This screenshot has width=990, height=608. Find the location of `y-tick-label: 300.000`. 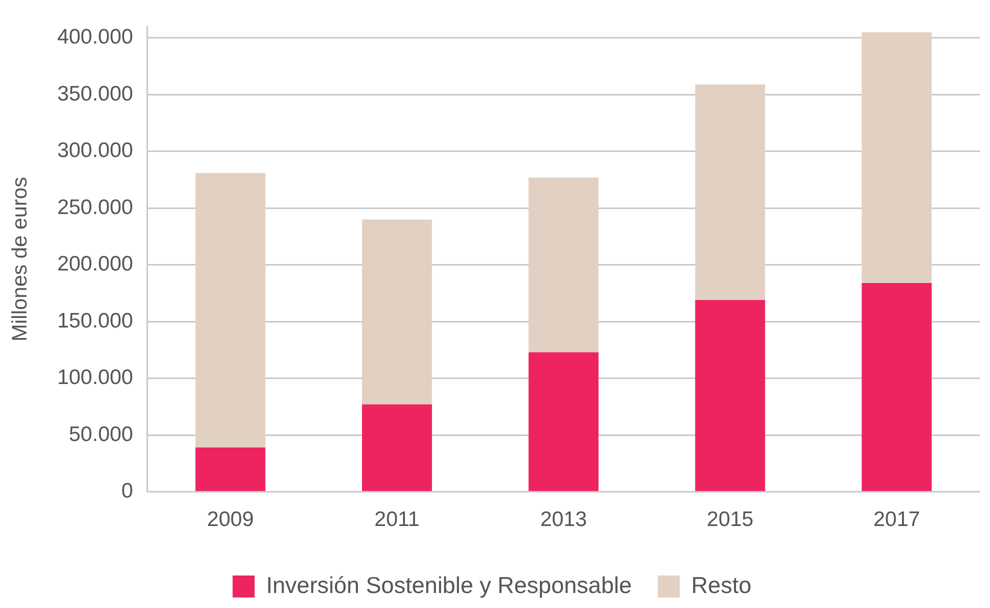

y-tick-label: 300.000 is located at coordinates (95, 150).